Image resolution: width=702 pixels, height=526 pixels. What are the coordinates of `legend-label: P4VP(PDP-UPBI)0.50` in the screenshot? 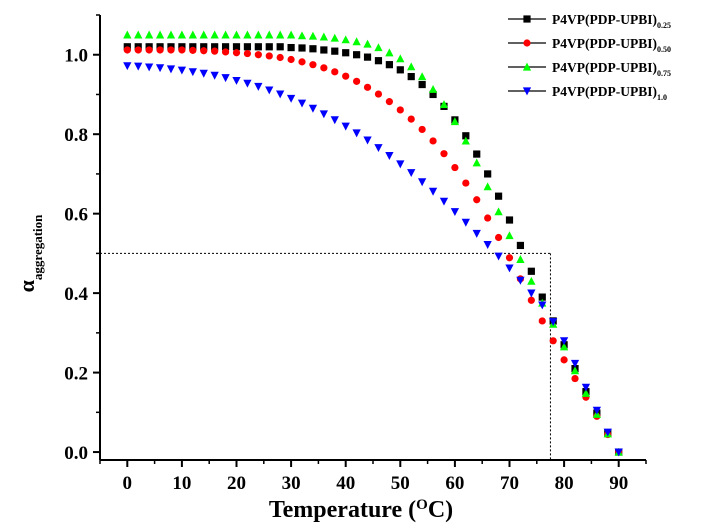 It's located at (611, 45).